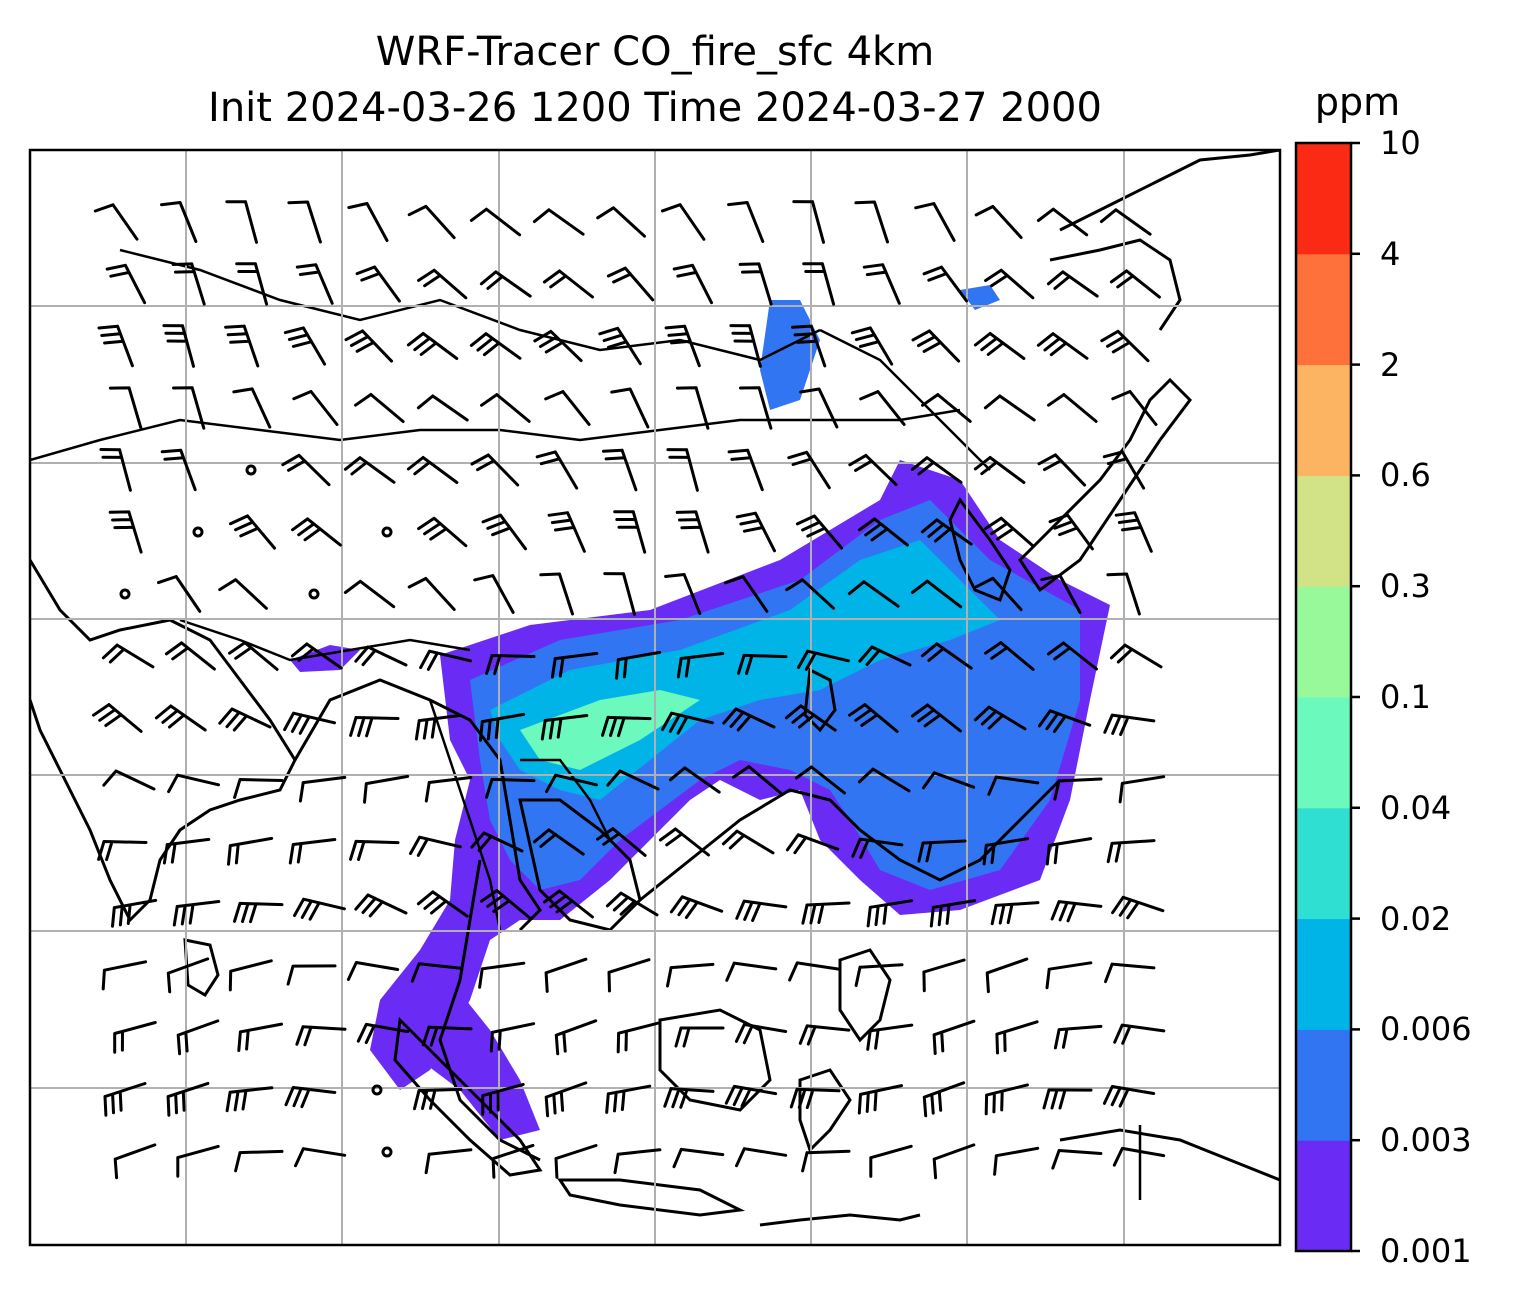 Image resolution: width=1528 pixels, height=1306 pixels. Describe the element at coordinates (980, 297) in the screenshot. I see `tracer-ne-patch` at that location.